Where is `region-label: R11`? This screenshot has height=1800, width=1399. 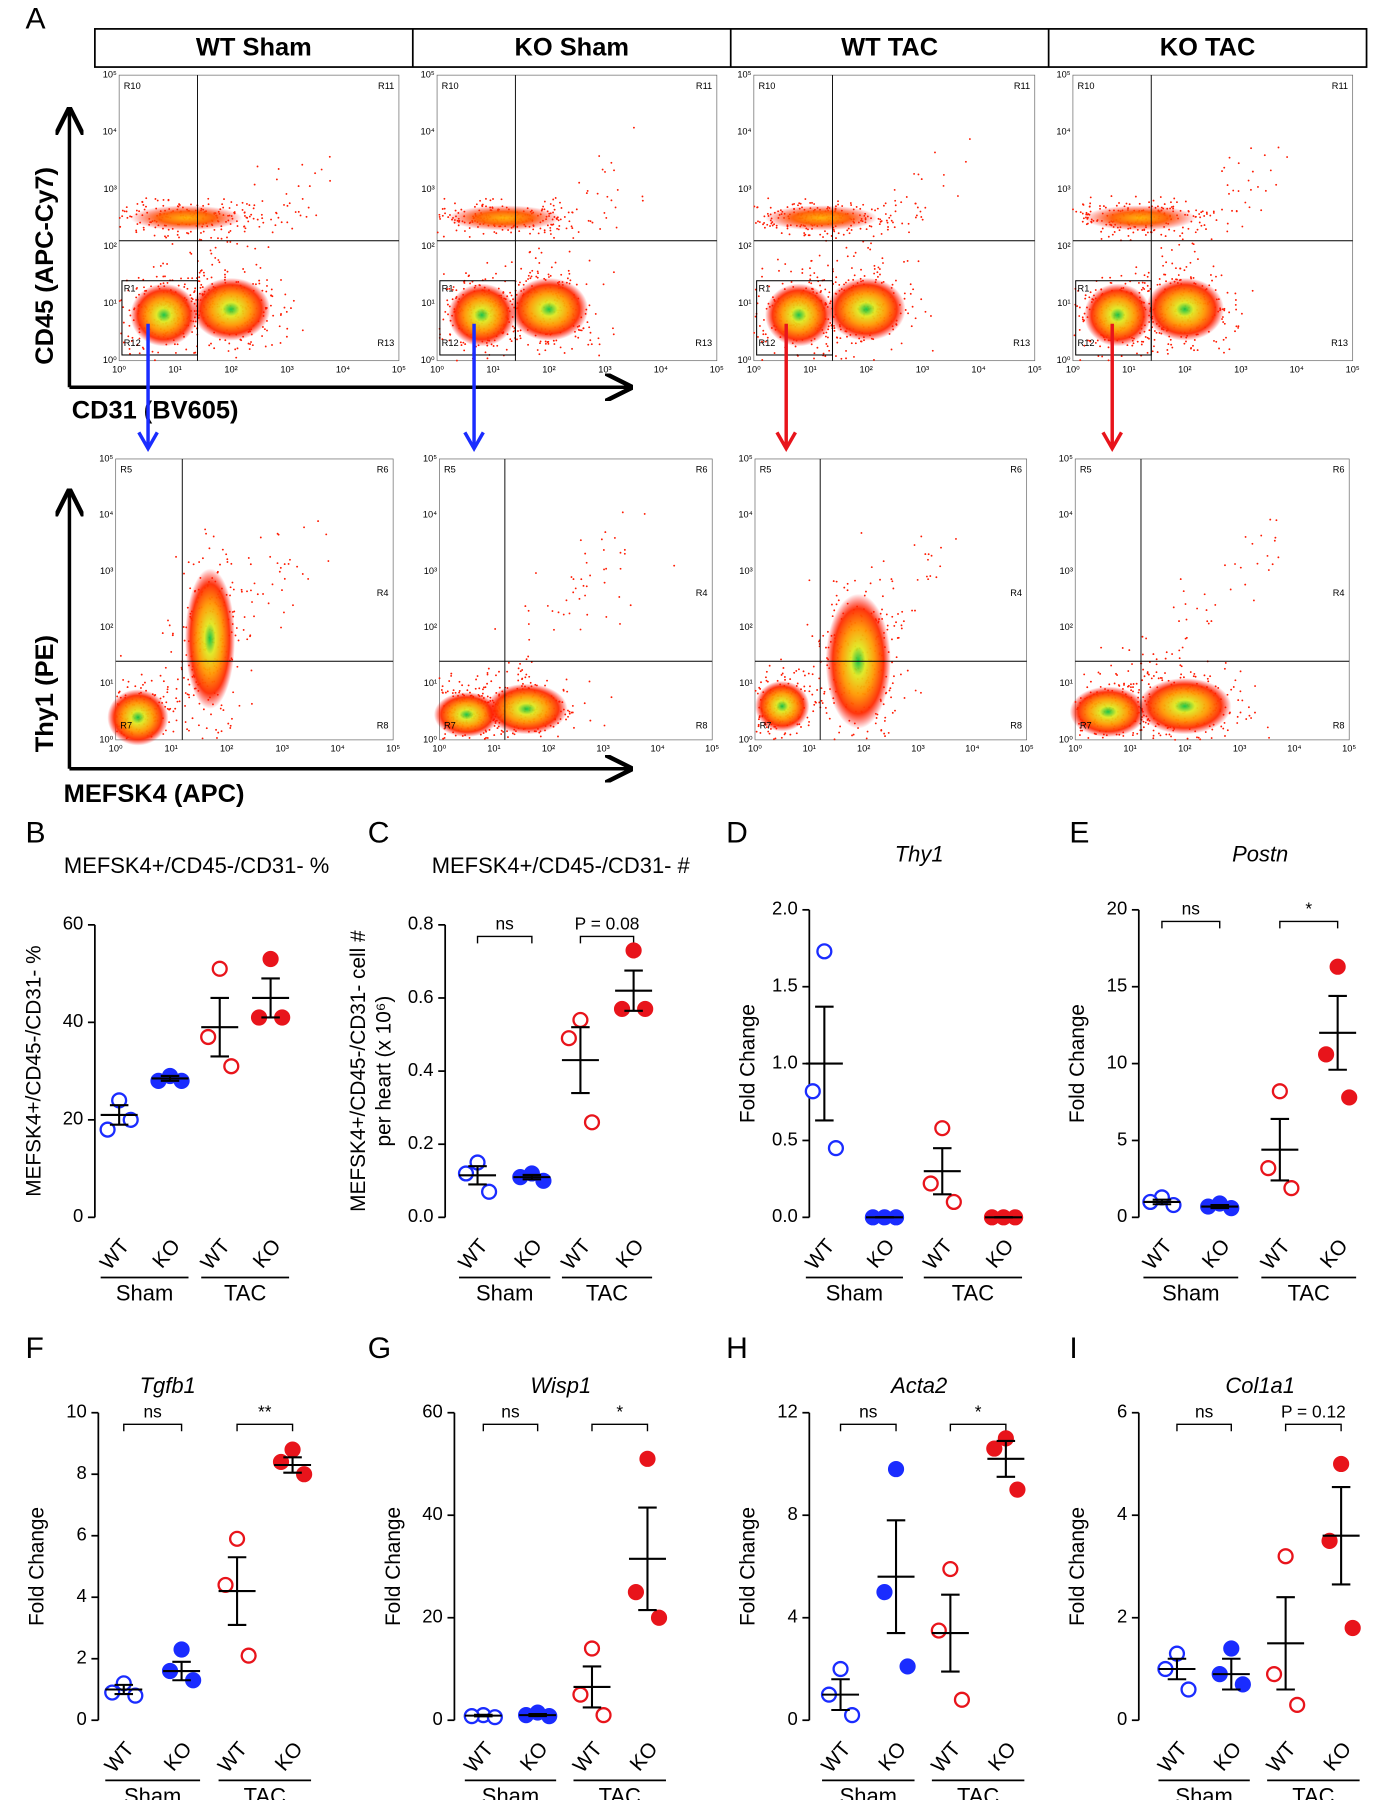
region-label: R11 is located at coordinates (1340, 86).